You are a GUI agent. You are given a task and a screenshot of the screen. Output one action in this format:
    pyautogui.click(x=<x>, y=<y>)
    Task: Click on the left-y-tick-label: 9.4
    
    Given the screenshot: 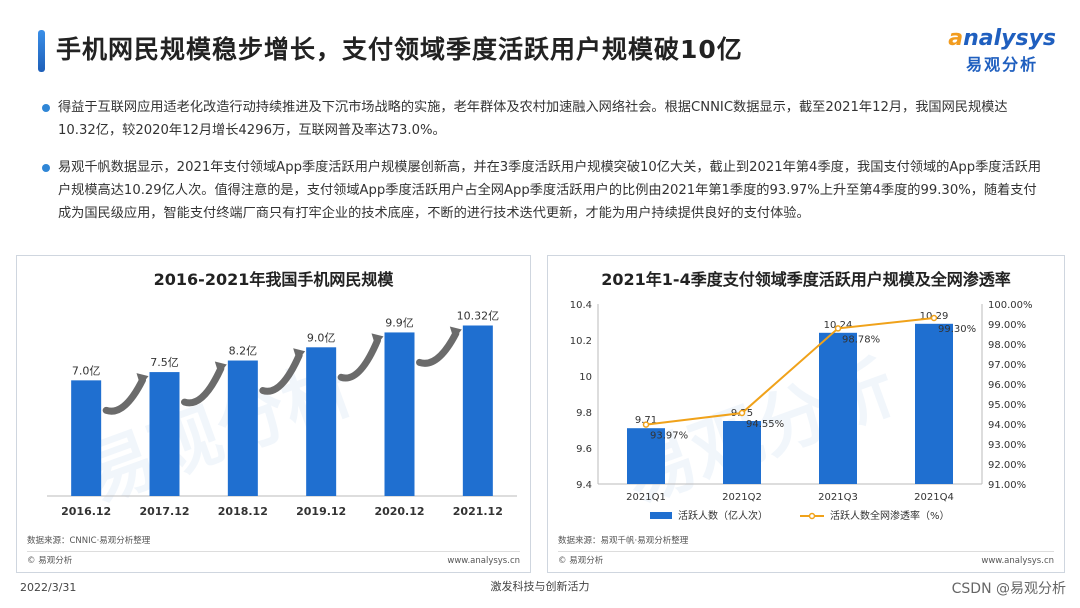 What is the action you would take?
    pyautogui.click(x=584, y=485)
    